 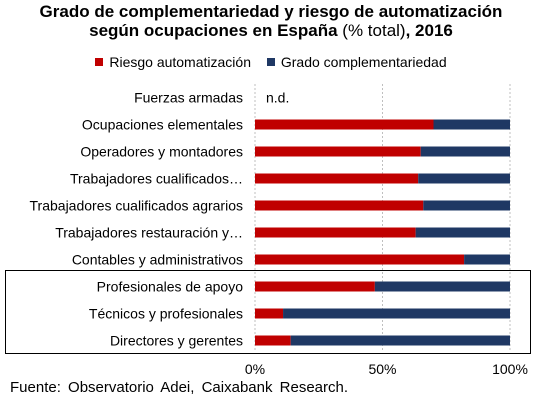 What do you see at coordinates (136, 206) in the screenshot?
I see `category-label-trabajadores-cualificados-agrarios: Trabajadores cualificados agrarios` at bounding box center [136, 206].